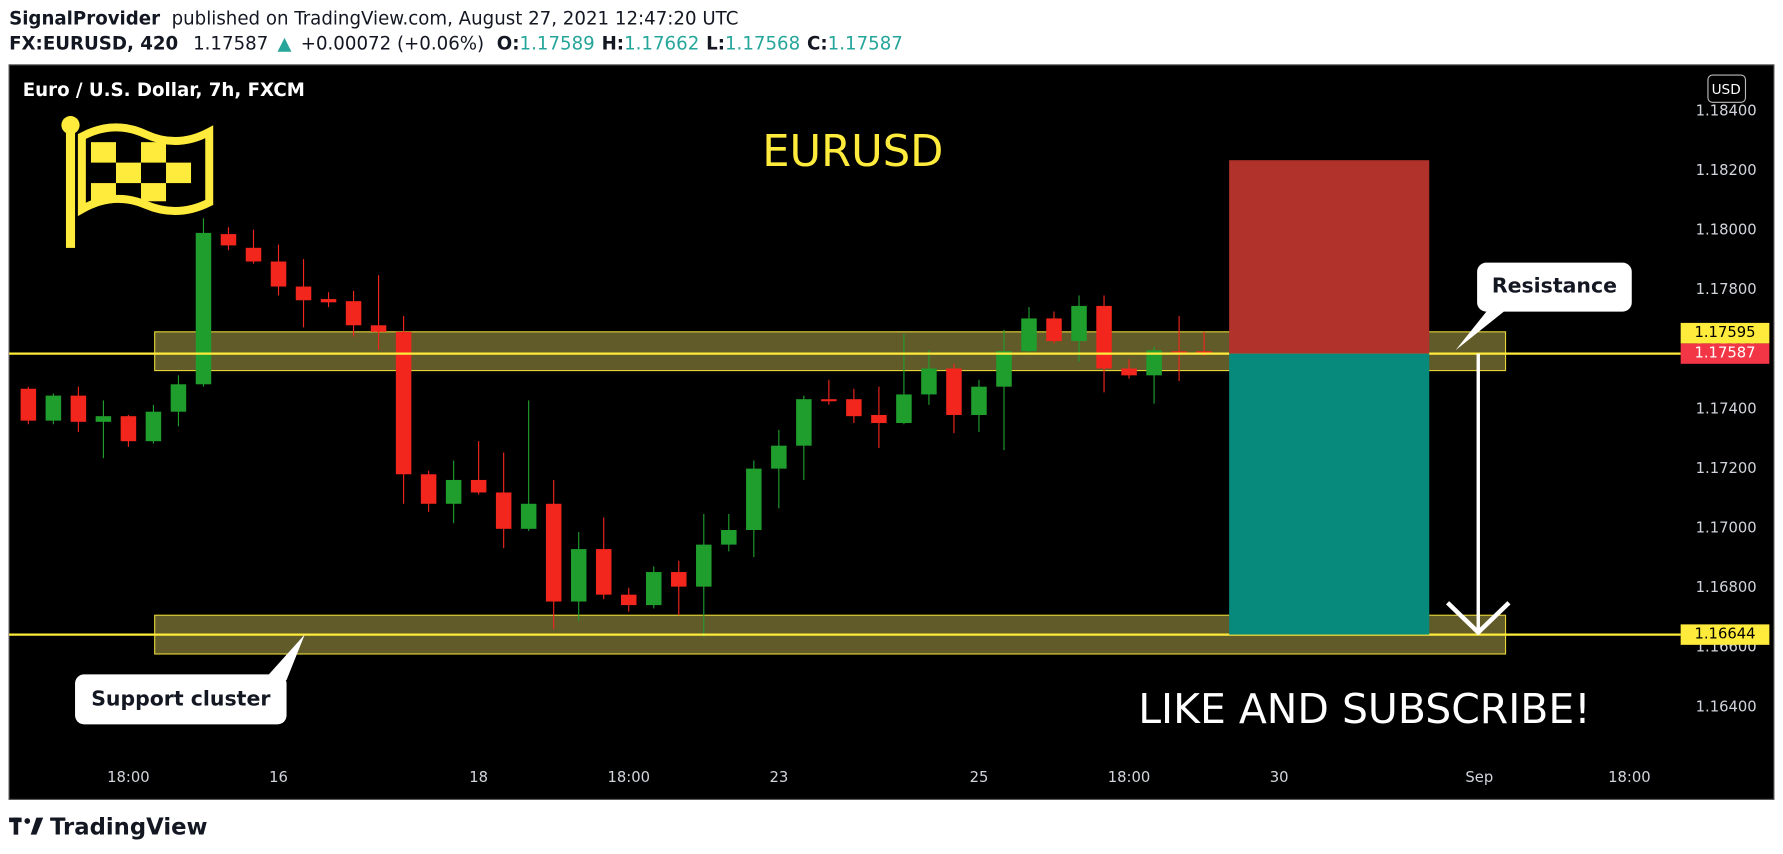 Image resolution: width=1783 pixels, height=854 pixels. Describe the element at coordinates (1726, 90) in the screenshot. I see `currency: USD` at that location.